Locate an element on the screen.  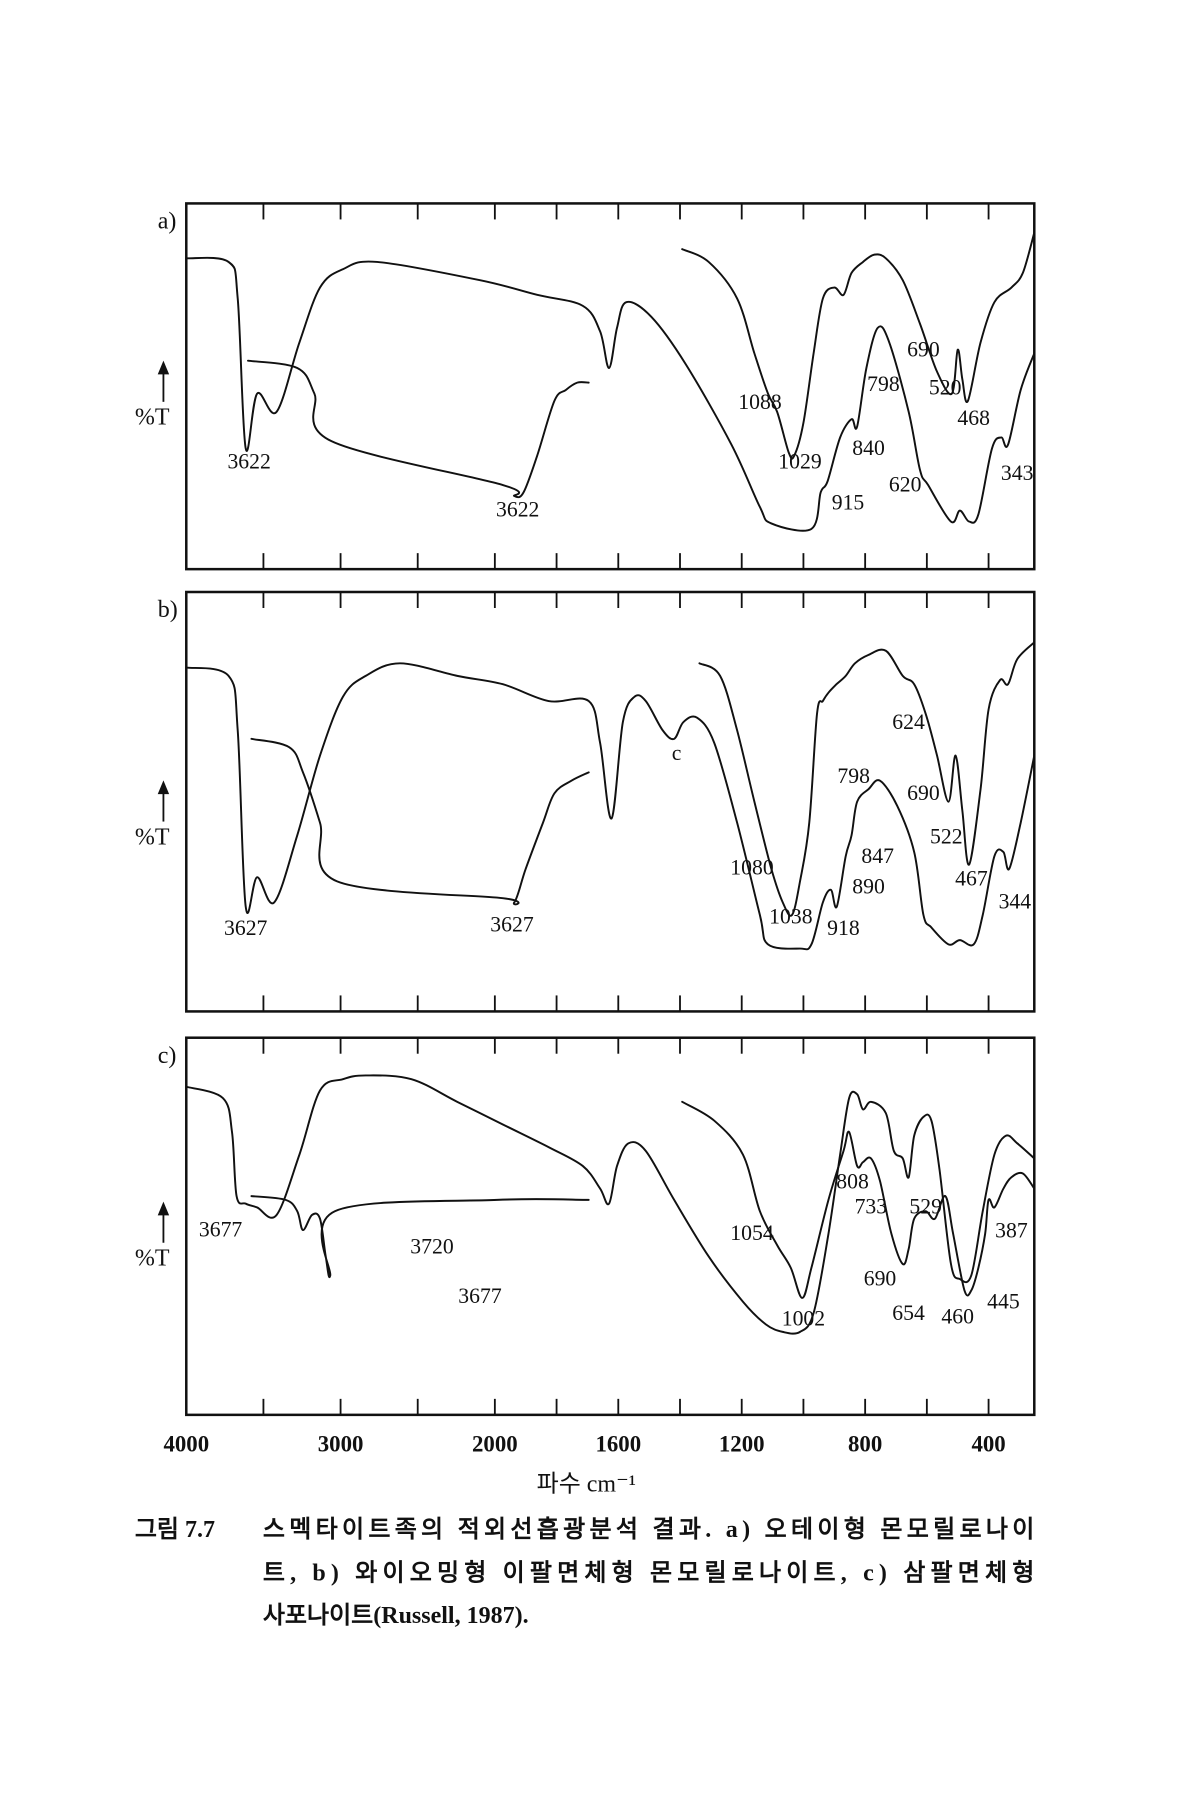
peak-label: 343 is located at coordinates (1017, 473).